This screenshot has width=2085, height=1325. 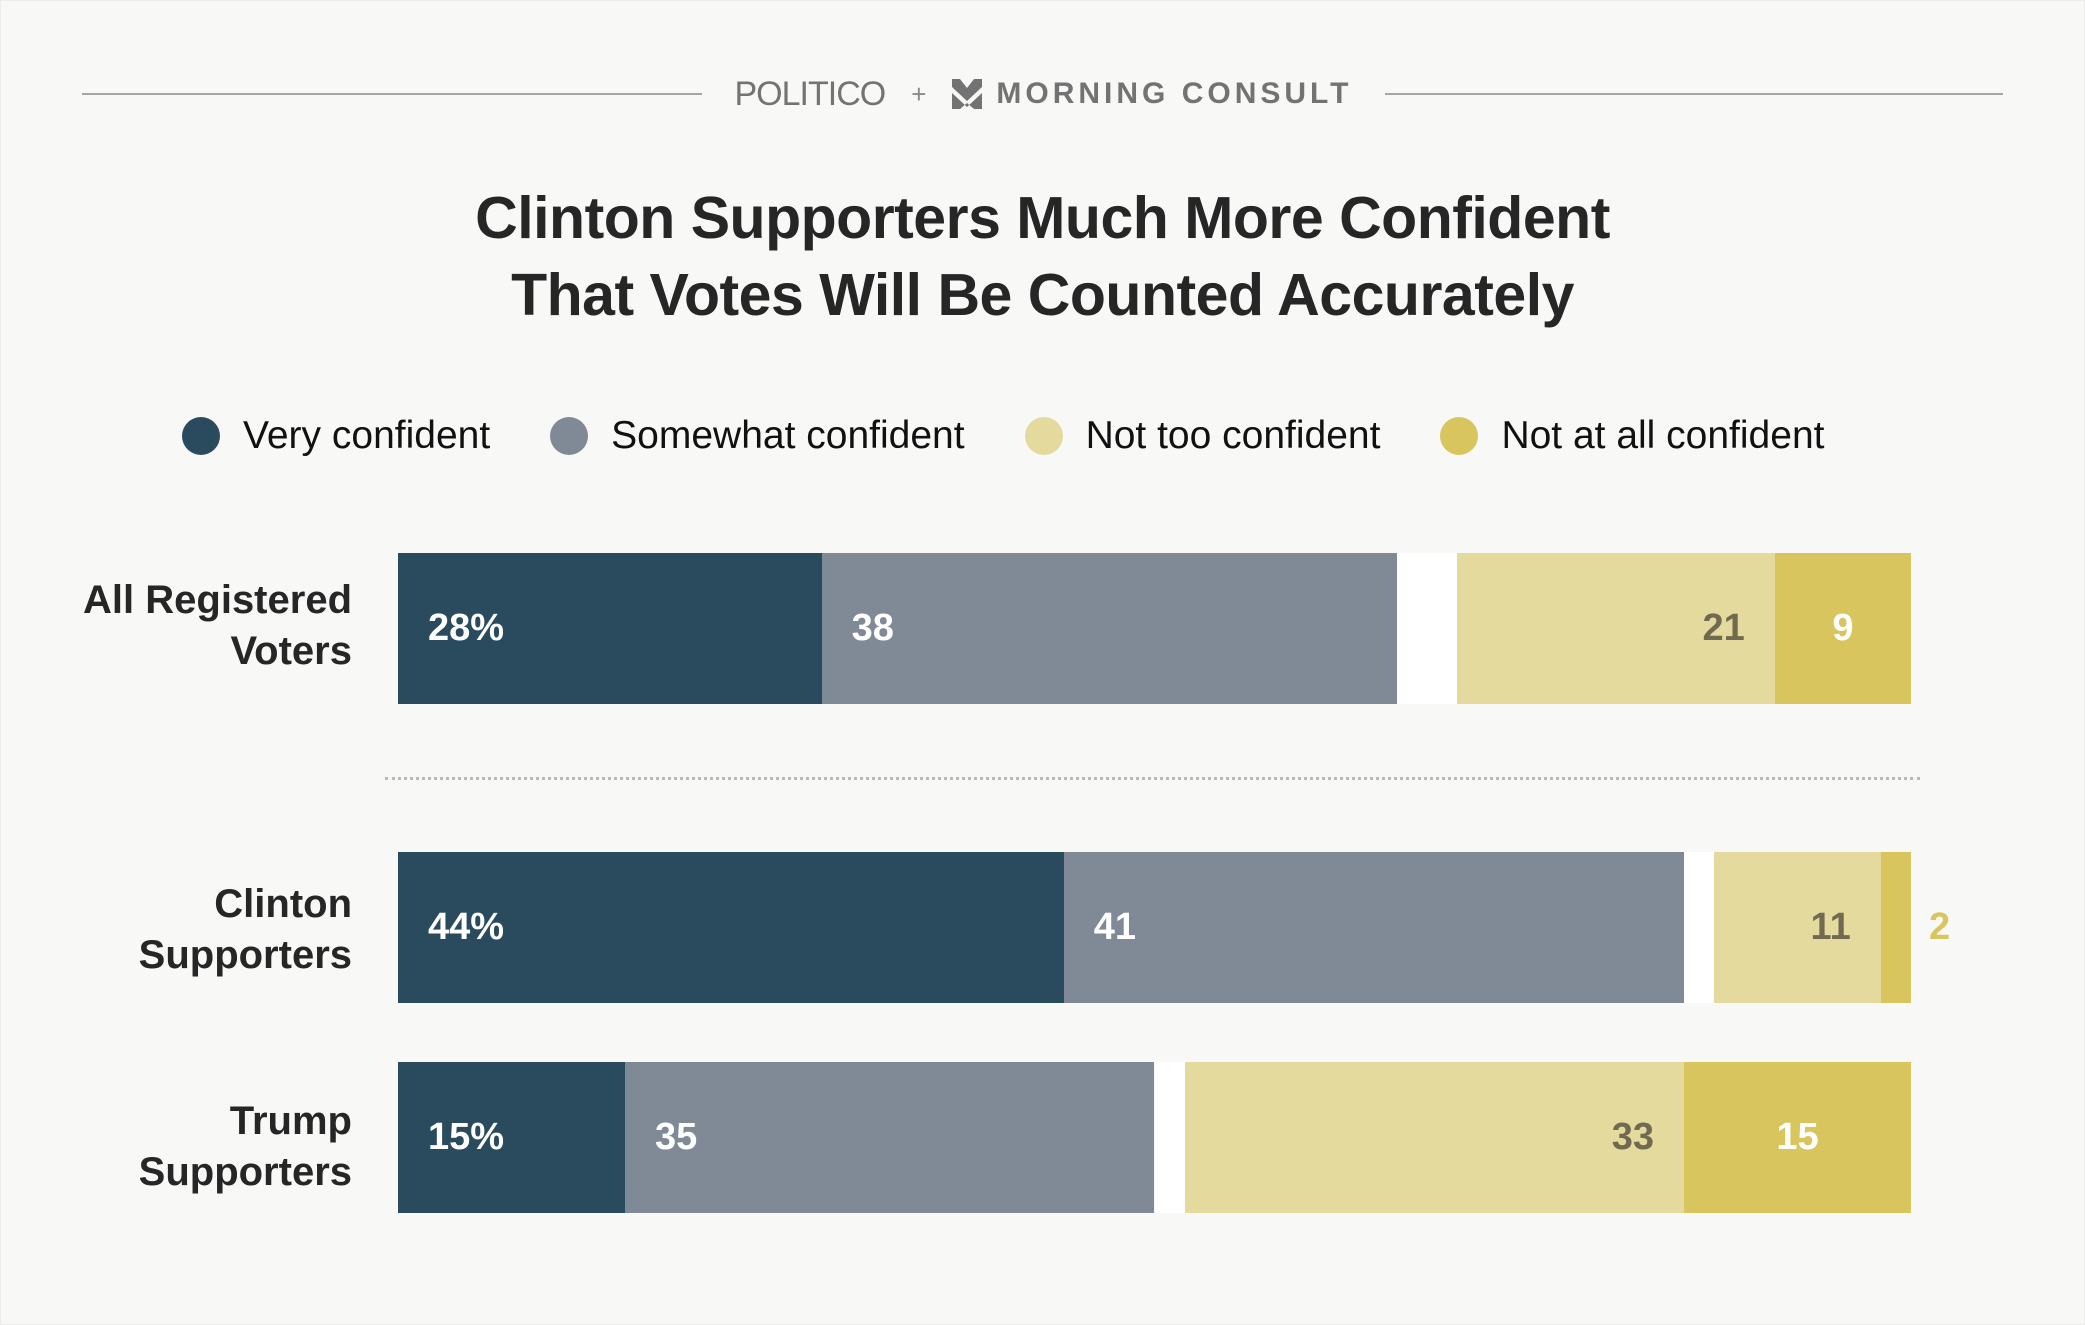 I want to click on bar-not-too-confident: 11, so click(x=1797, y=927).